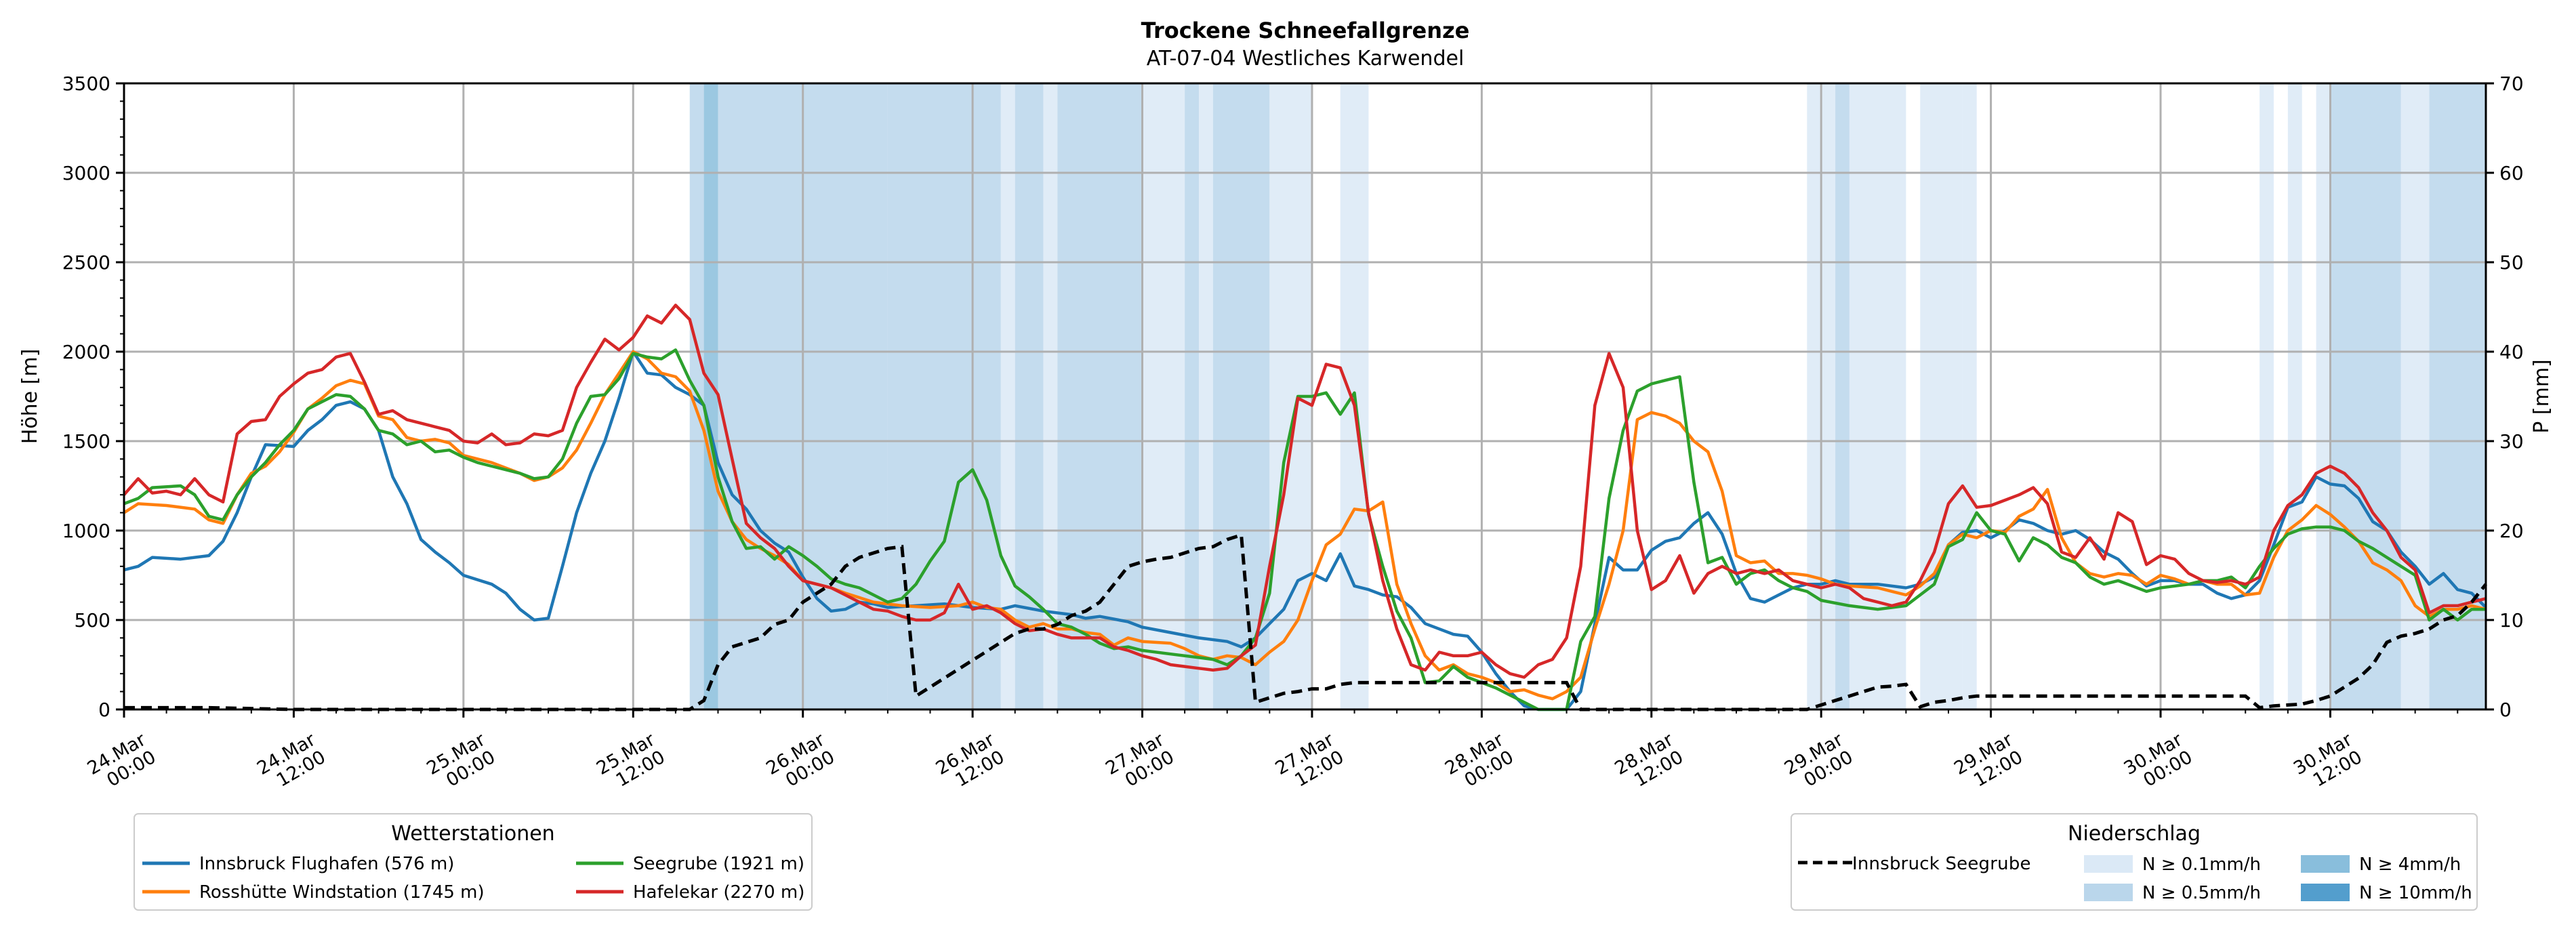 This screenshot has width=2576, height=929. What do you see at coordinates (342, 892) in the screenshot?
I see `legend-label-2: Rosshütte Windstation (1745 m)` at bounding box center [342, 892].